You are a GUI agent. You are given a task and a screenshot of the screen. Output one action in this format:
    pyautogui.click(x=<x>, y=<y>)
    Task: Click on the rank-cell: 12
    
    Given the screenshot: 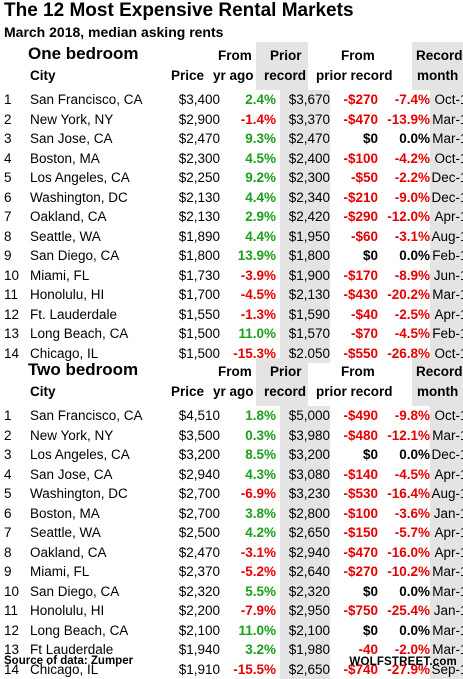 What is the action you would take?
    pyautogui.click(x=15, y=315)
    